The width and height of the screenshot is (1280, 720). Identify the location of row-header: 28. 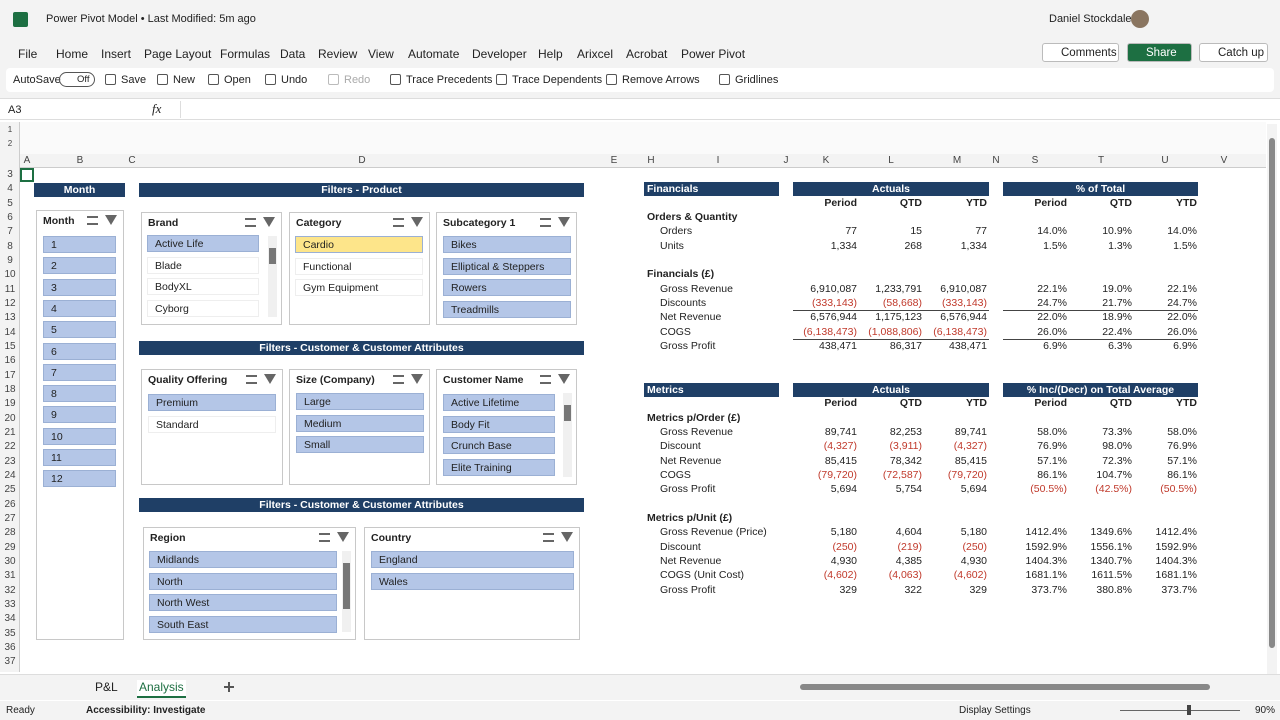
(10, 533).